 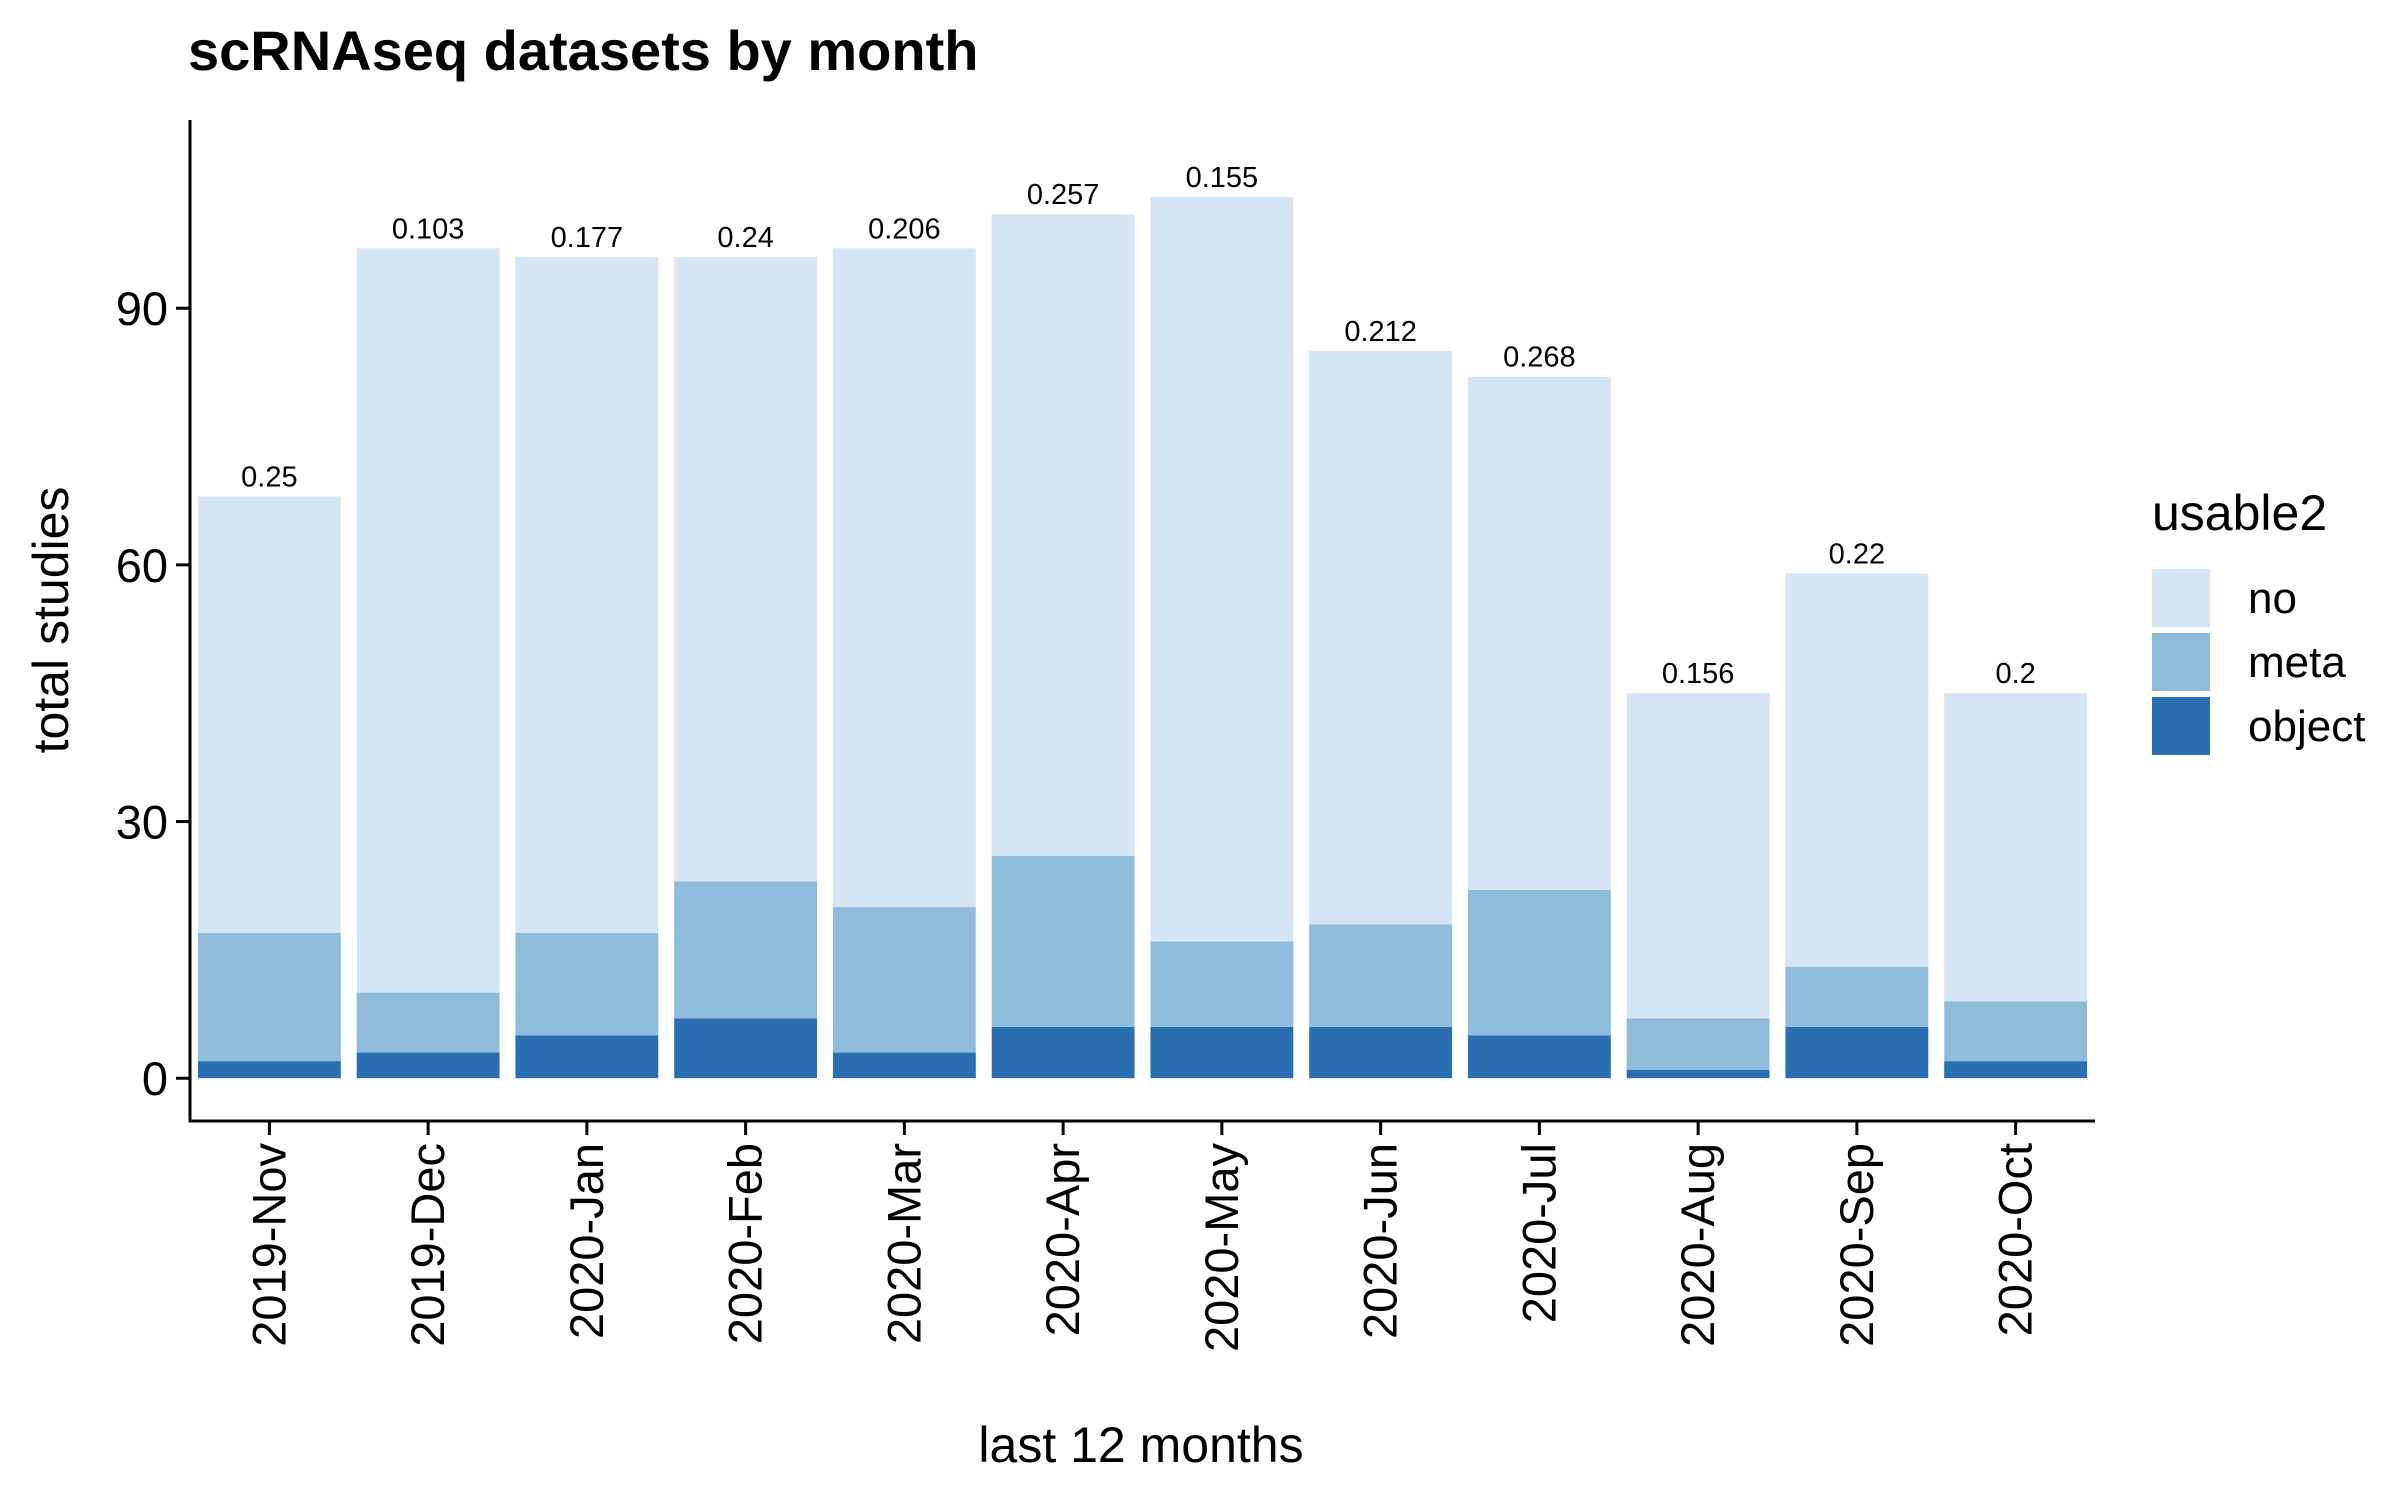 What do you see at coordinates (1539, 963) in the screenshot?
I see `bar-meta-2020-Jul` at bounding box center [1539, 963].